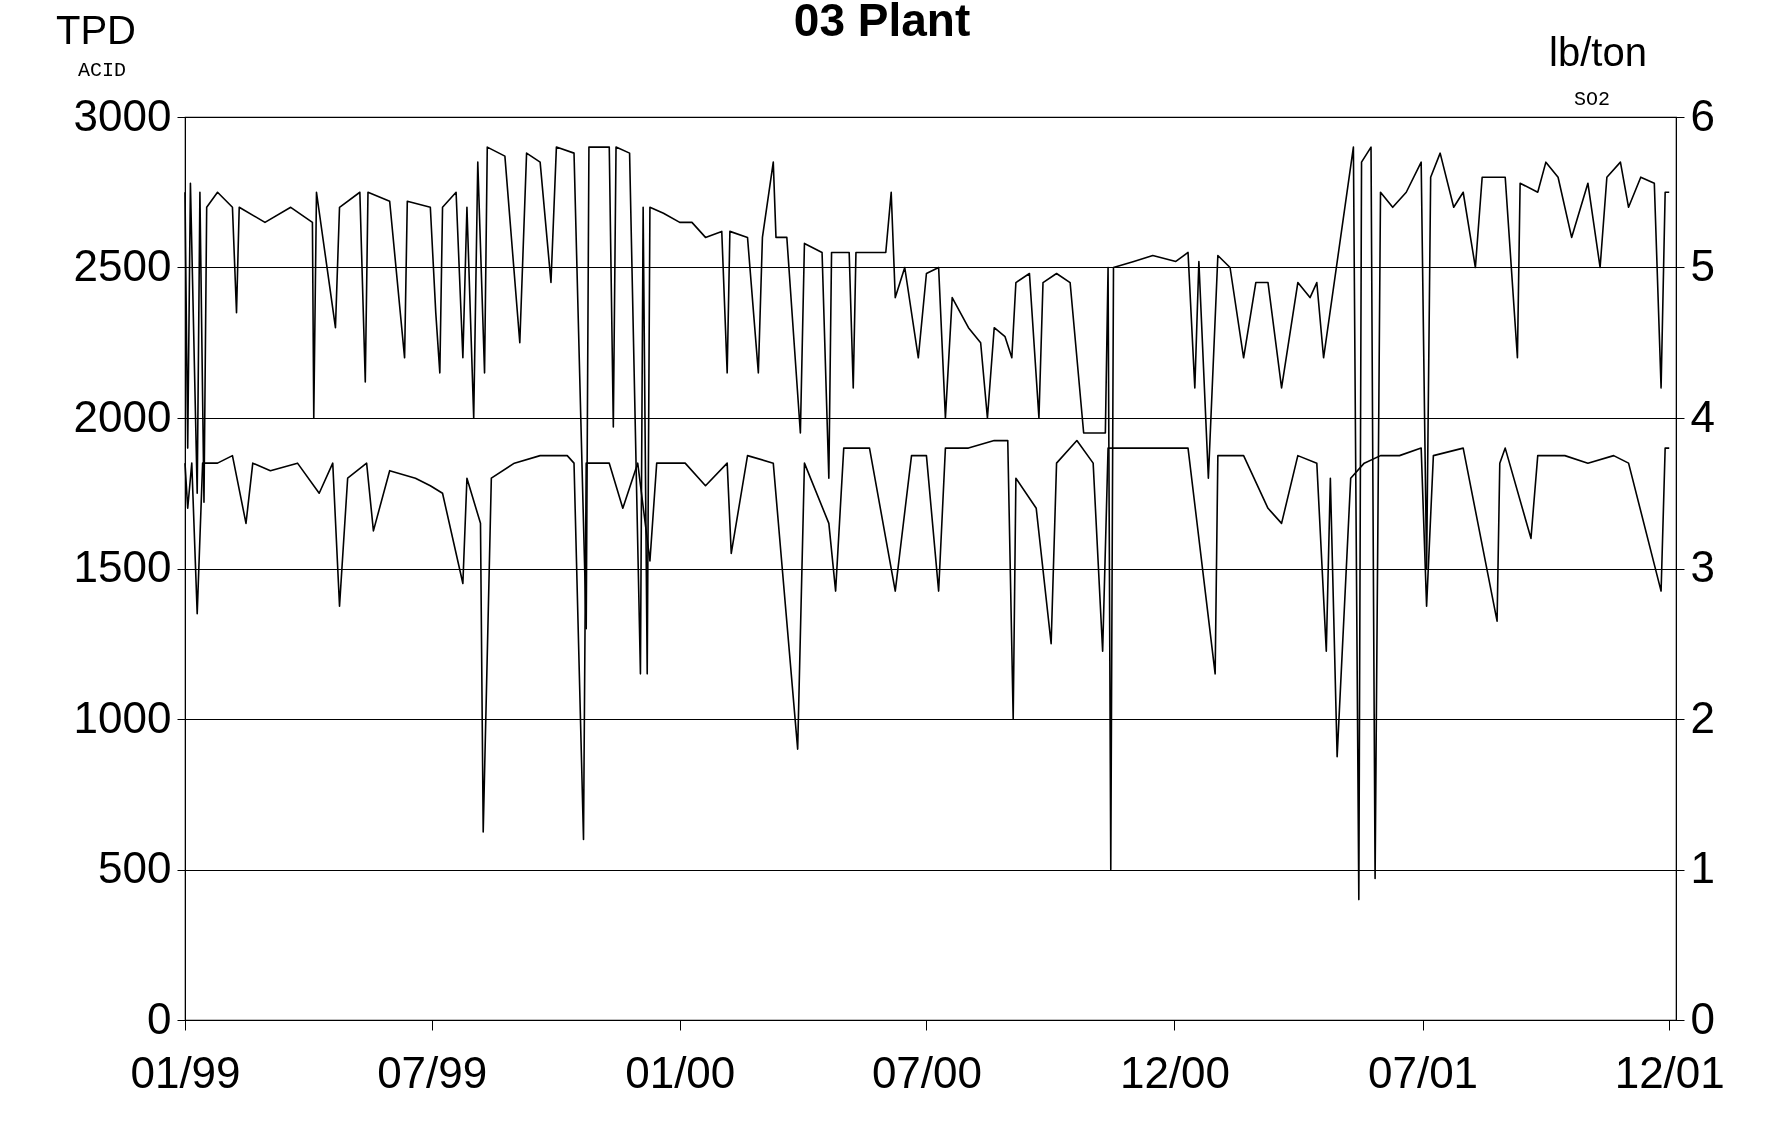 The image size is (1777, 1148). What do you see at coordinates (1702, 1018) in the screenshot?
I see `y2-tick-label: 0` at bounding box center [1702, 1018].